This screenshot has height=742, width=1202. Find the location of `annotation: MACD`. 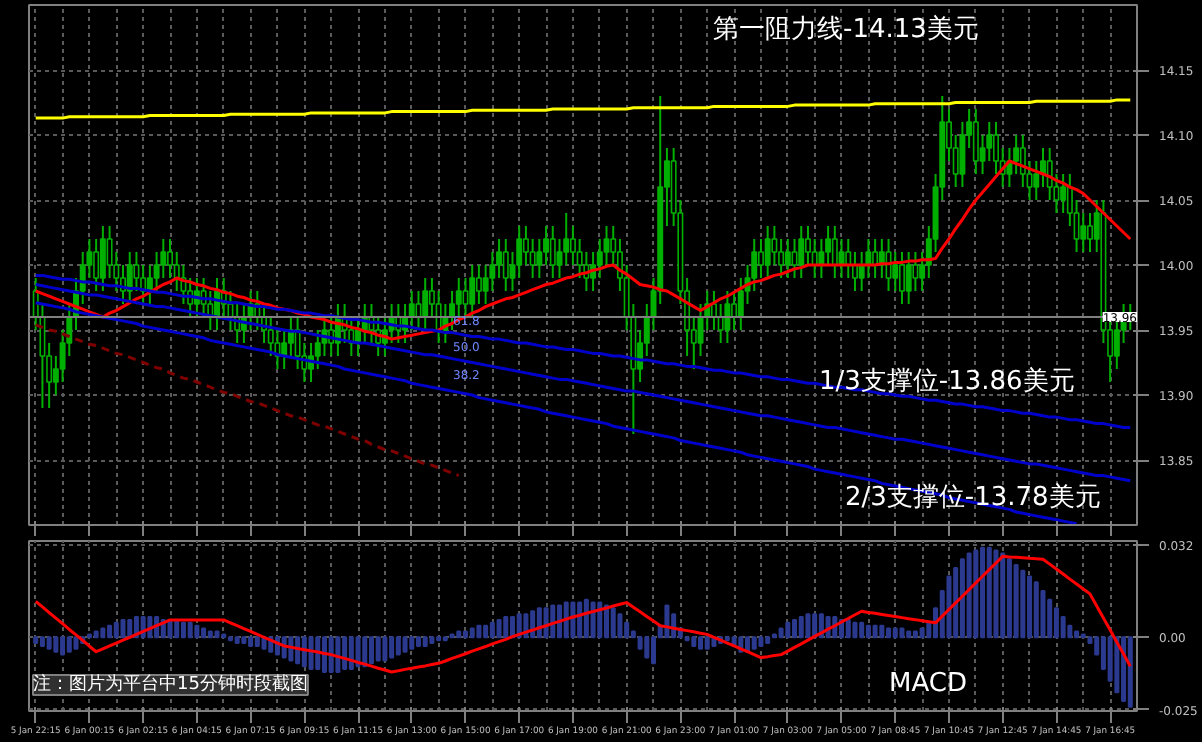

annotation: MACD is located at coordinates (928, 684).